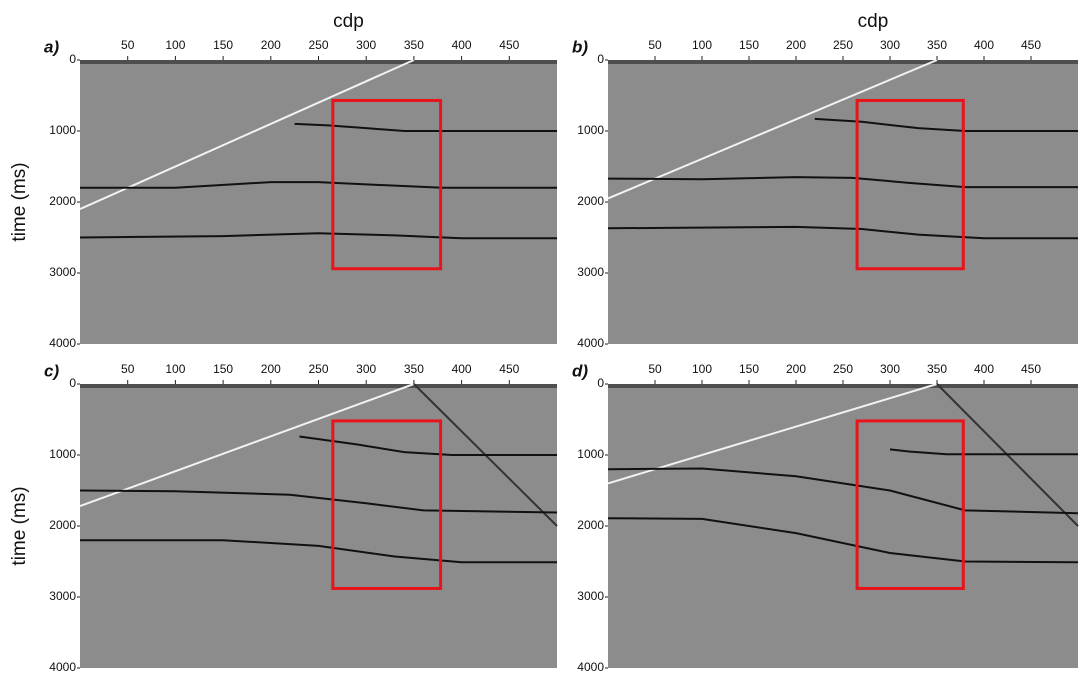  What do you see at coordinates (51, 370) in the screenshot?
I see `panel-label: c)` at bounding box center [51, 370].